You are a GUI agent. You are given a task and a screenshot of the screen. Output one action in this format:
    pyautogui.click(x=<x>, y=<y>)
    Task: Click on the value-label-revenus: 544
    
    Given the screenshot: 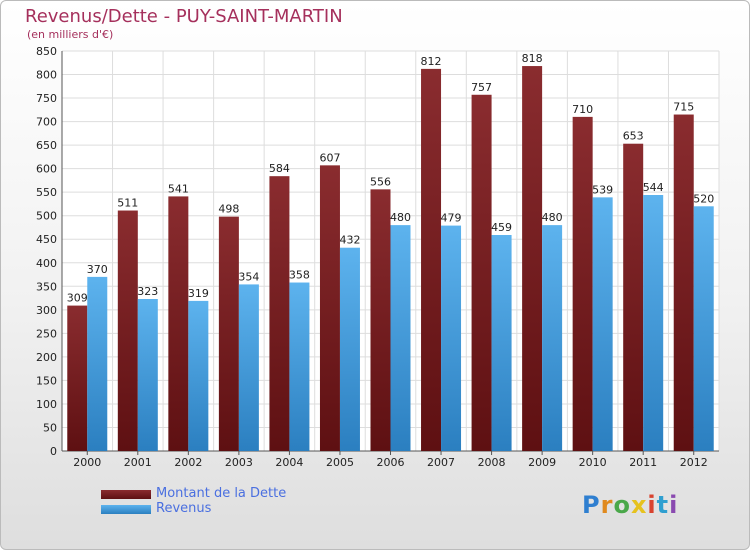 What is the action you would take?
    pyautogui.click(x=653, y=187)
    